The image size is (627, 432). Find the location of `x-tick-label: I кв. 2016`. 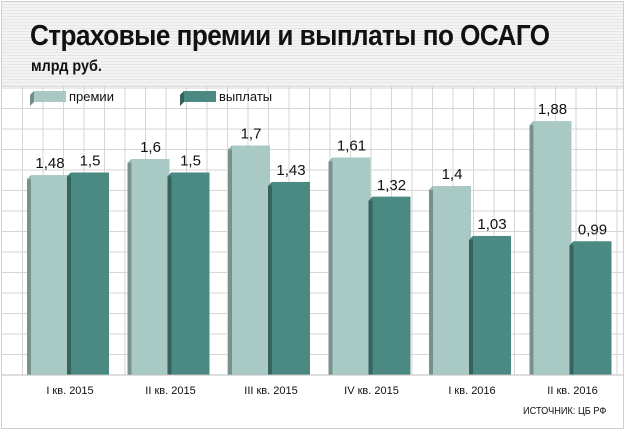

x-tick-label: I кв. 2016 is located at coordinates (471, 391).